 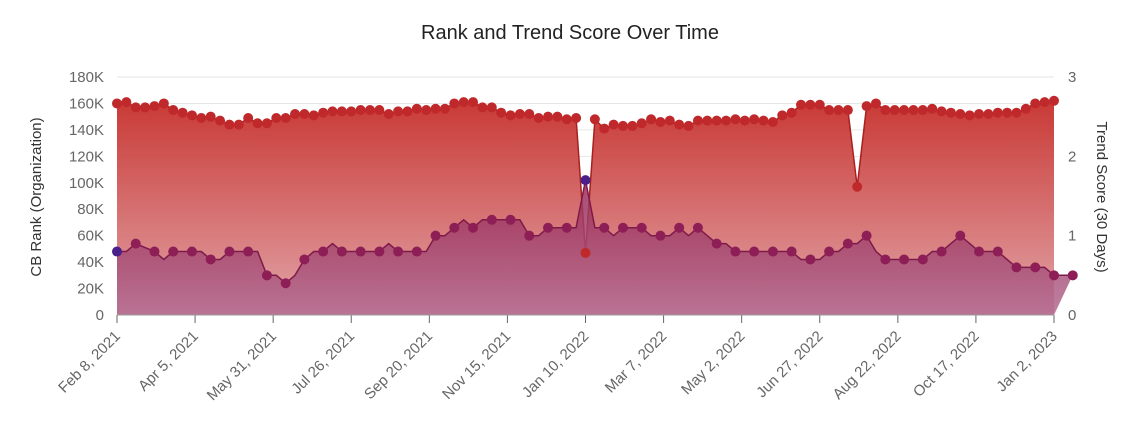 What do you see at coordinates (789, 364) in the screenshot?
I see `x-tick-label: Jun 27, 2022` at bounding box center [789, 364].